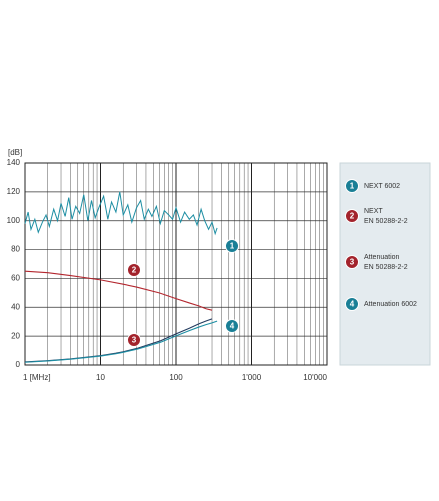 This screenshot has height=501, width=439. What do you see at coordinates (382, 257) in the screenshot?
I see `legend-line: Attenuation` at bounding box center [382, 257].